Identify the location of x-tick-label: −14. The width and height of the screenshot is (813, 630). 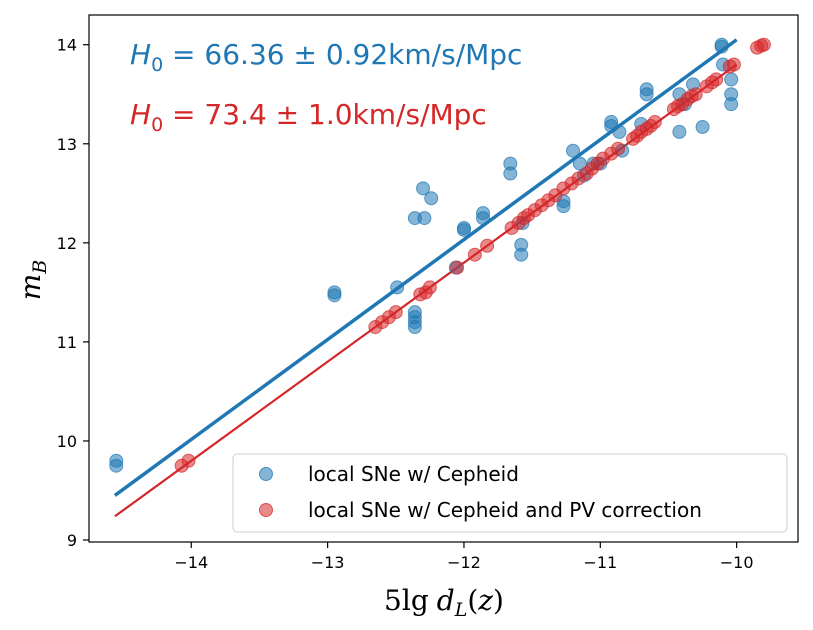
(191, 562).